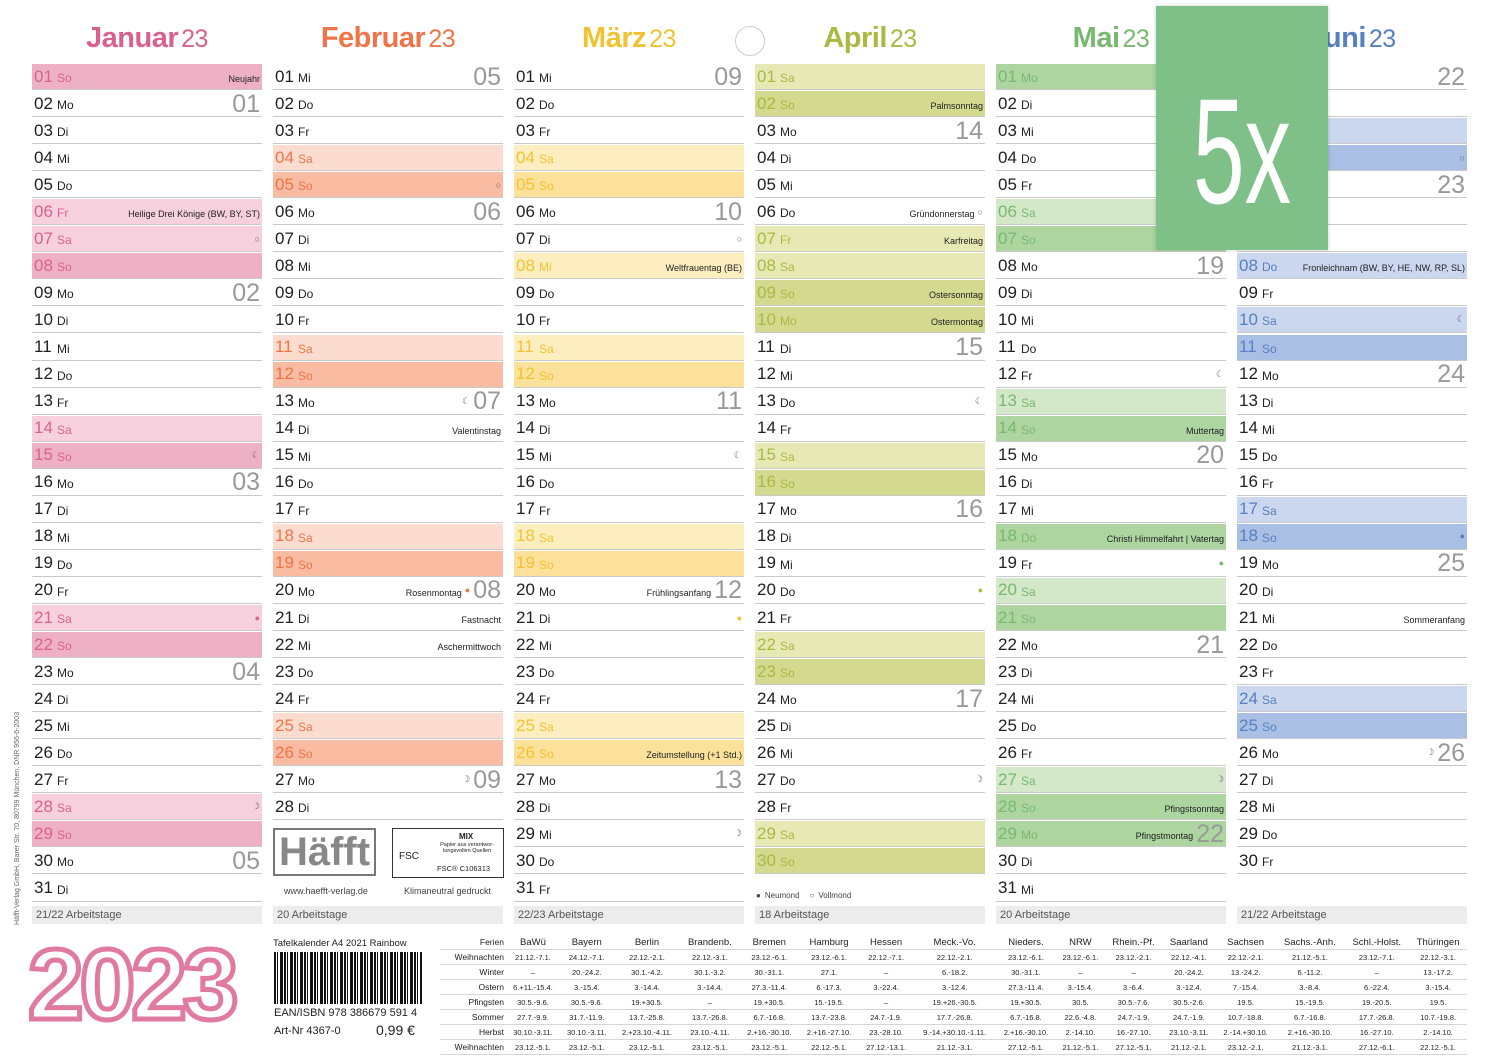 The height and width of the screenshot is (1061, 1500). What do you see at coordinates (1007, 617) in the screenshot?
I see `day-number: 21` at bounding box center [1007, 617].